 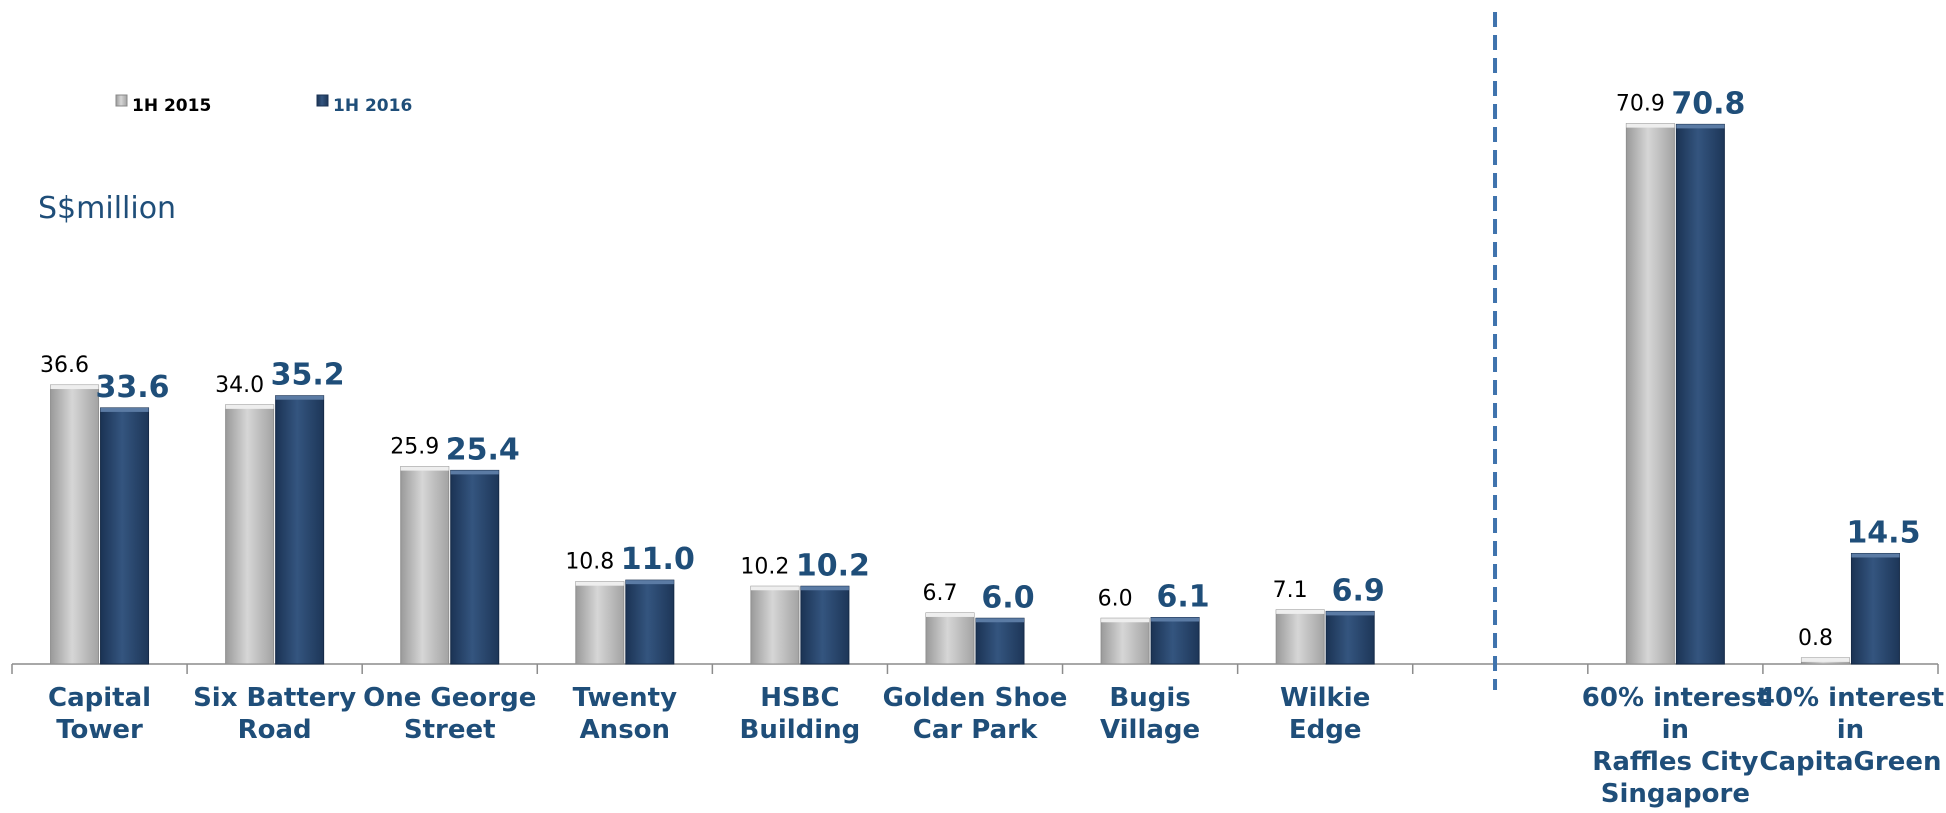 I want to click on data-label-1h2016: 6.1, so click(x=1183, y=597).